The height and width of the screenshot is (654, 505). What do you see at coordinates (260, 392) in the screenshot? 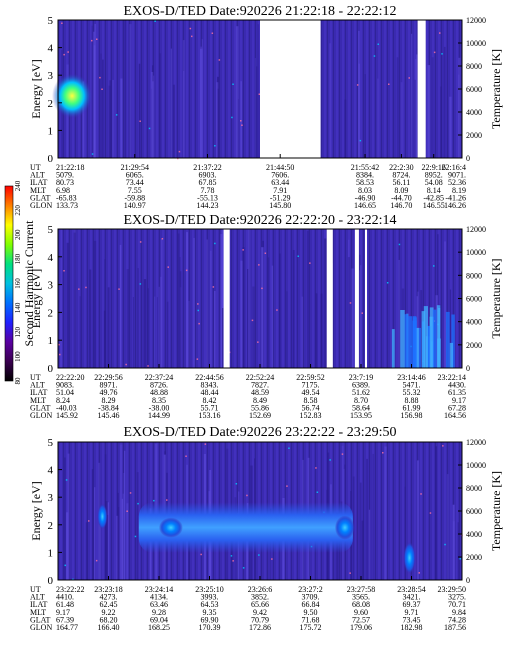
I see `orbit-table-cell: 48.59` at bounding box center [260, 392].